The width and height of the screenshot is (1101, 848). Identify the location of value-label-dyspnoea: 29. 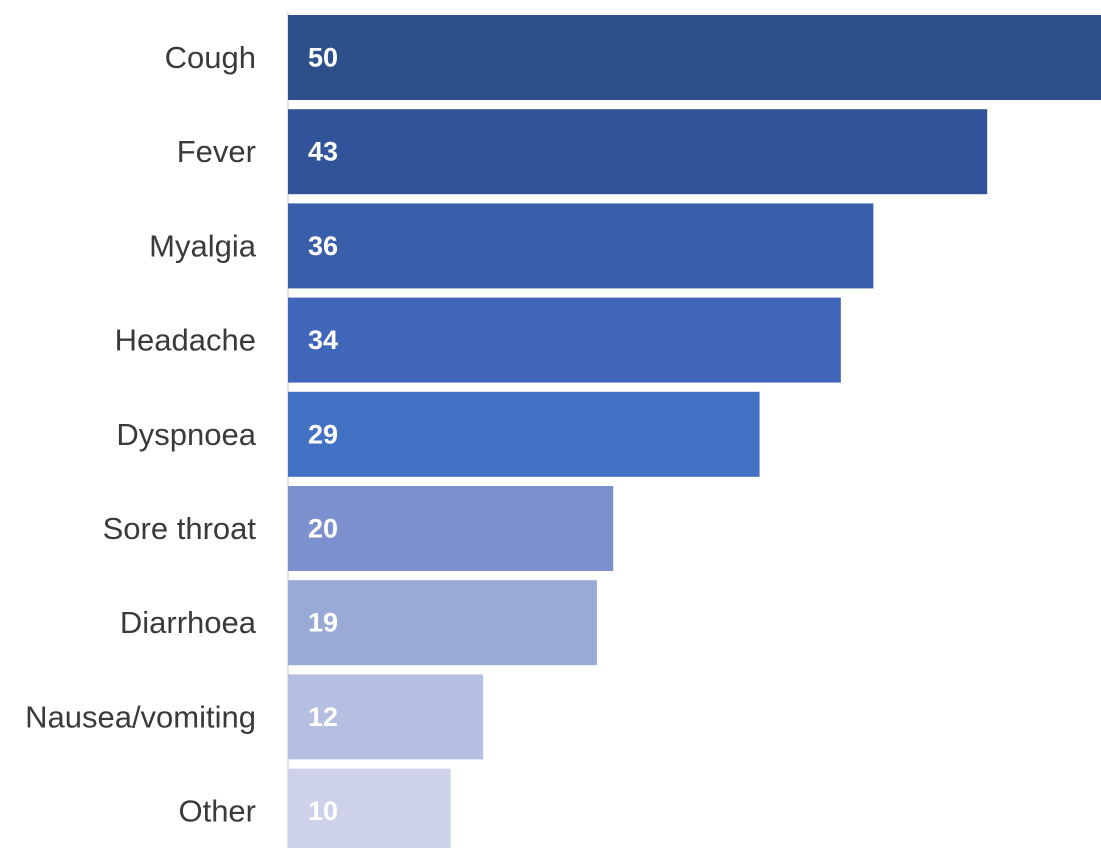
(323, 434).